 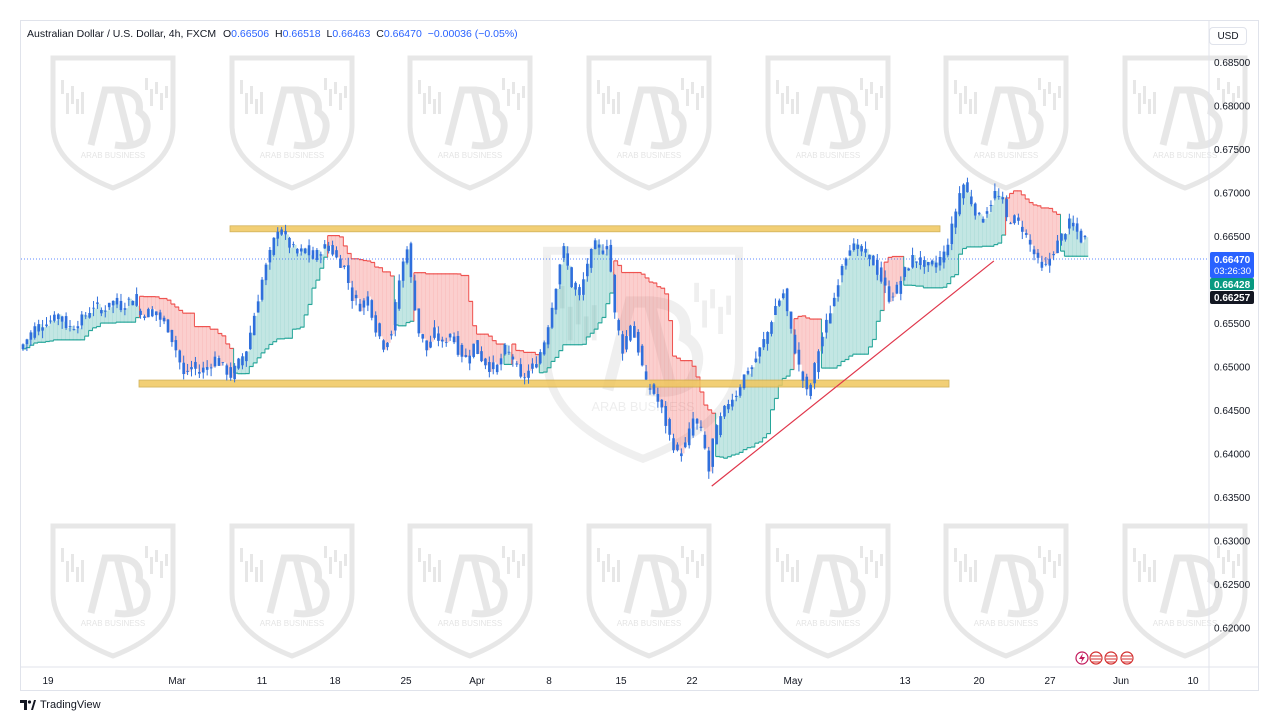 I want to click on time-tick: 25, so click(x=406, y=681).